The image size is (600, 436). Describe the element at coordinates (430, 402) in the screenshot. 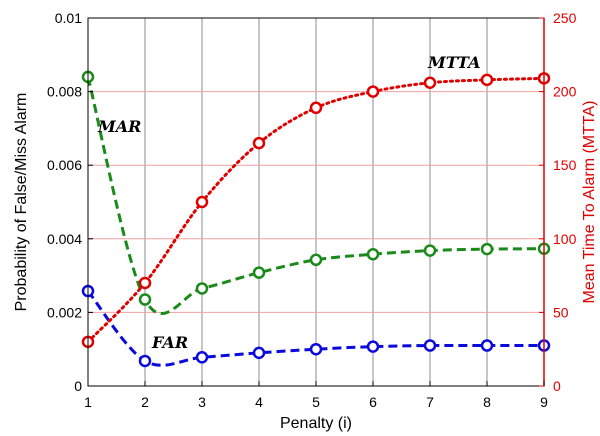

I see `x-tick-label: 7` at that location.